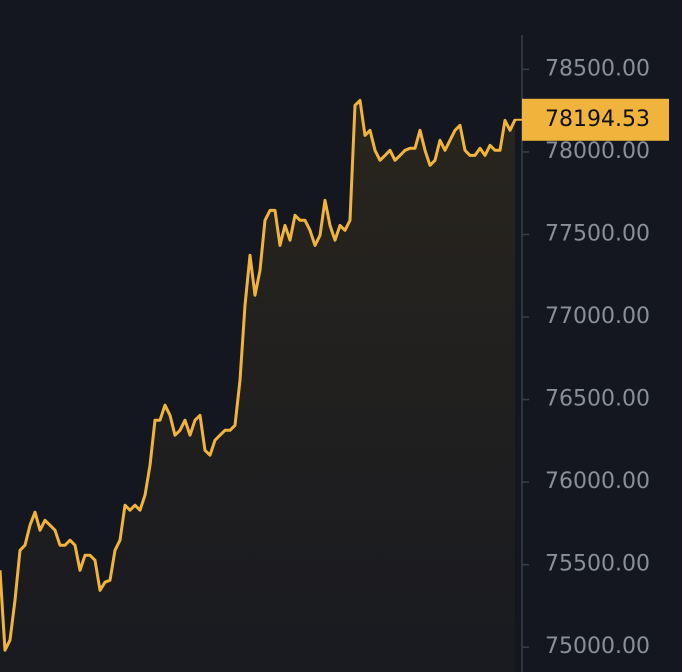  I want to click on y-tick-label: 77500.00, so click(597, 233).